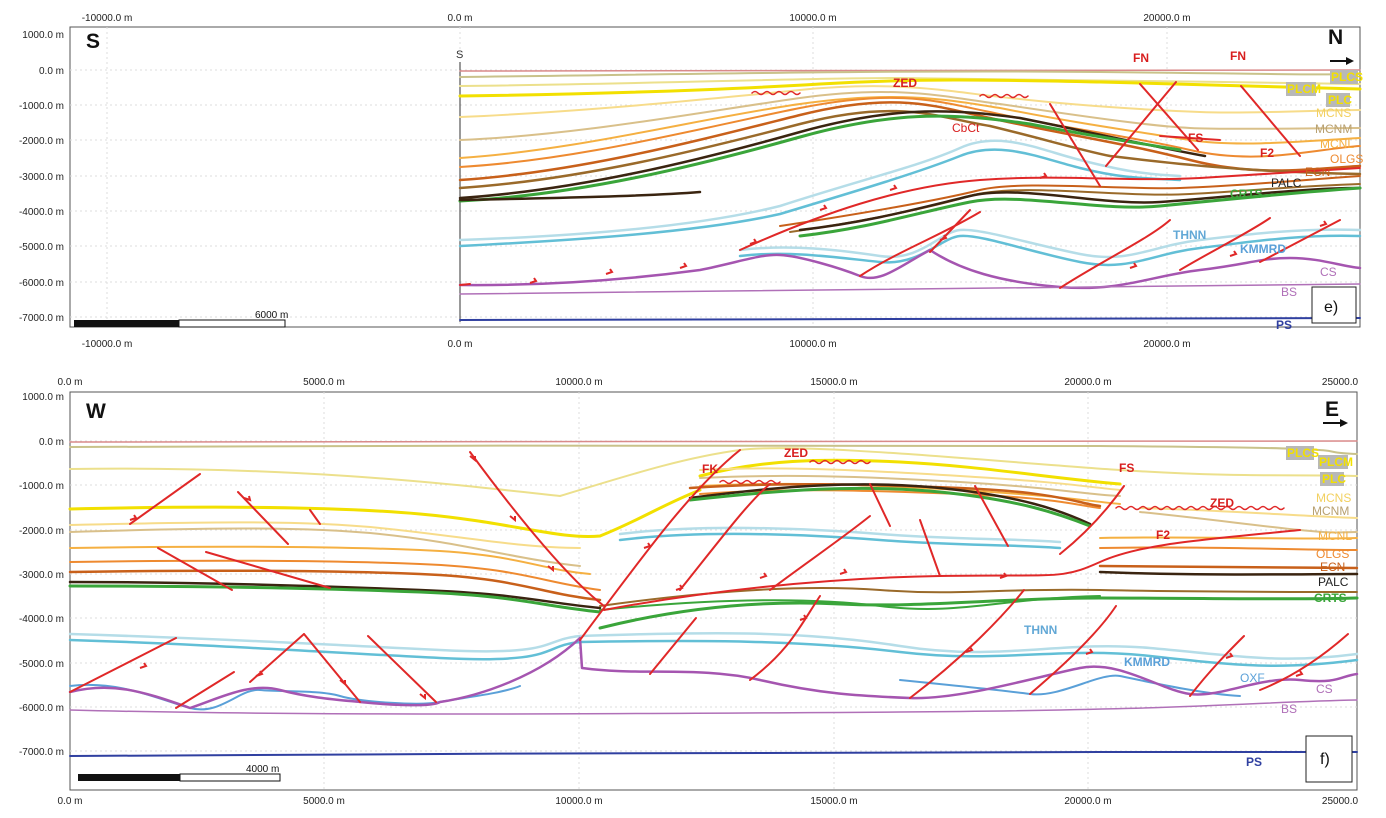 The width and height of the screenshot is (1386, 818). I want to click on label-mcnl: MCNL, so click(1335, 536).